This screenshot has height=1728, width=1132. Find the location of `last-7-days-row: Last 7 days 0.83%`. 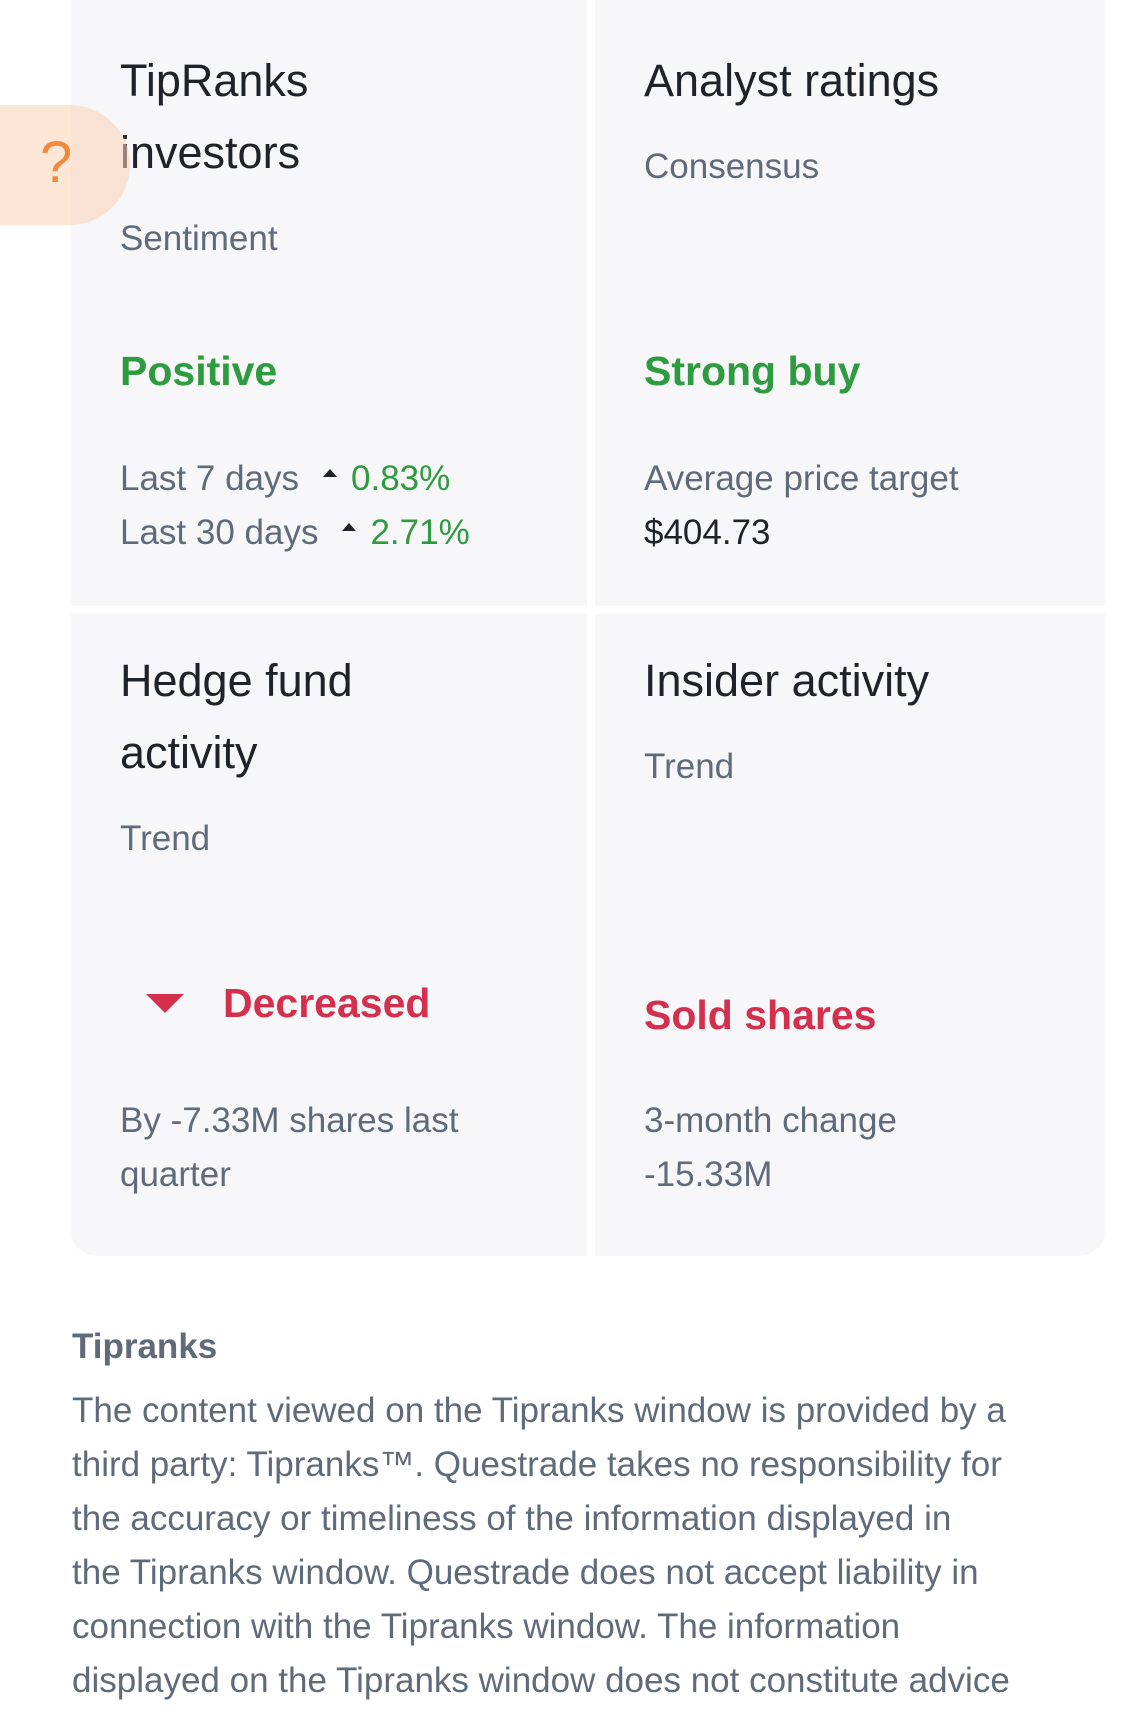

last-7-days-row: Last 7 days 0.83% is located at coordinates (285, 479).